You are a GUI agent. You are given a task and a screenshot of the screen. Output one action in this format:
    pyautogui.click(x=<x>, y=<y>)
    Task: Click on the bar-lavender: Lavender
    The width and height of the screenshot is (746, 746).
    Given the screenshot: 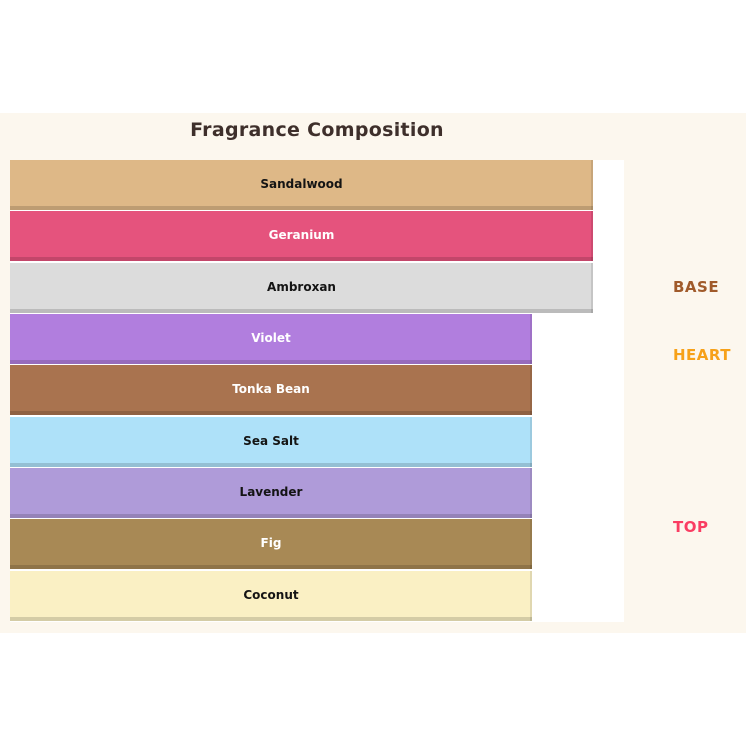 What is the action you would take?
    pyautogui.click(x=271, y=493)
    